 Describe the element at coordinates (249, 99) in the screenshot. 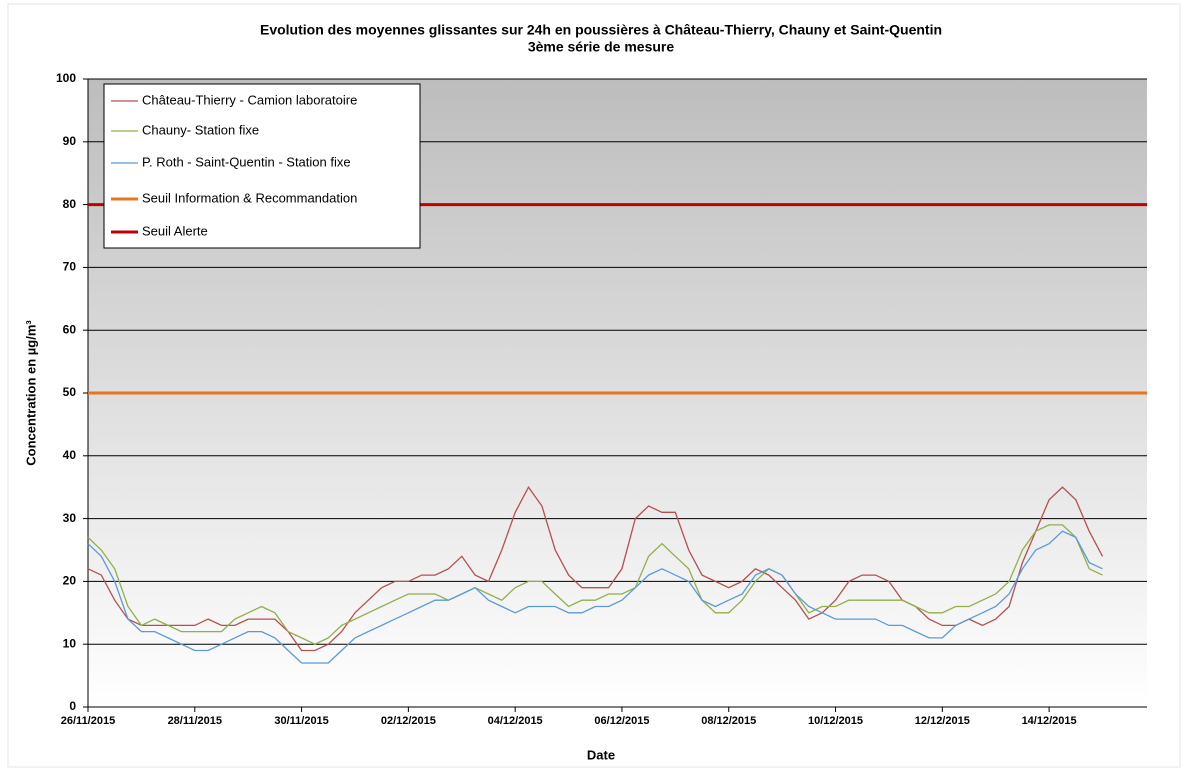

I see `legend-label: Château-Thierry - Camion laboratoire` at that location.